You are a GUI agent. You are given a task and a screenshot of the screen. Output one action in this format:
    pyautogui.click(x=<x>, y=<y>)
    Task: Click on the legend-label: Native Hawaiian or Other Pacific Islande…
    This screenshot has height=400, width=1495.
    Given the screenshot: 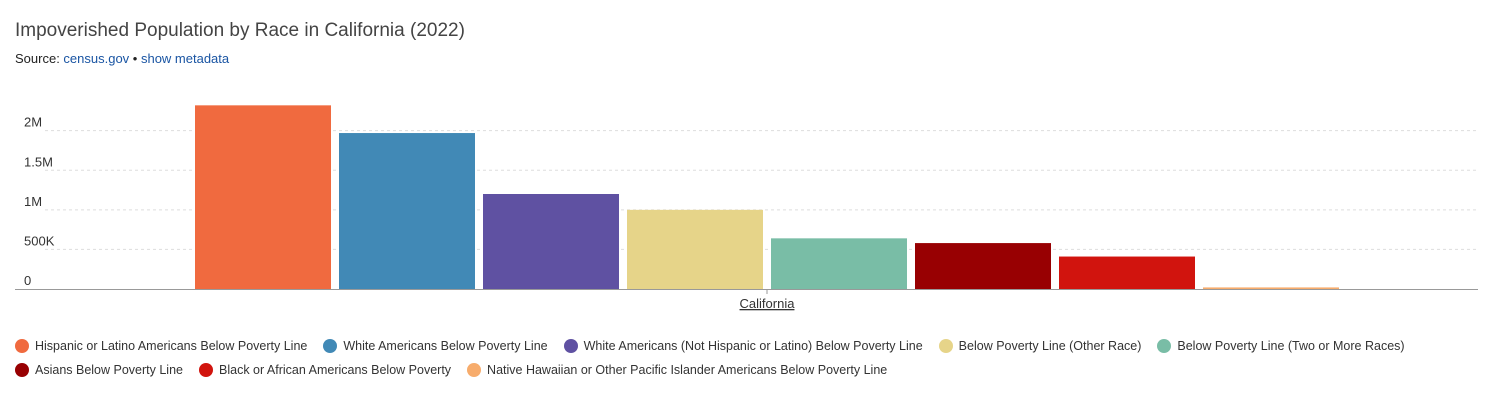 What is the action you would take?
    pyautogui.click(x=687, y=370)
    